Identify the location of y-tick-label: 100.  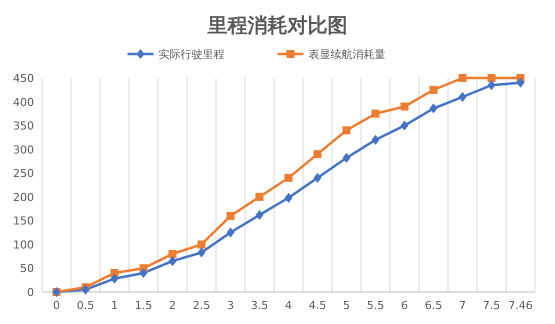
(23, 245).